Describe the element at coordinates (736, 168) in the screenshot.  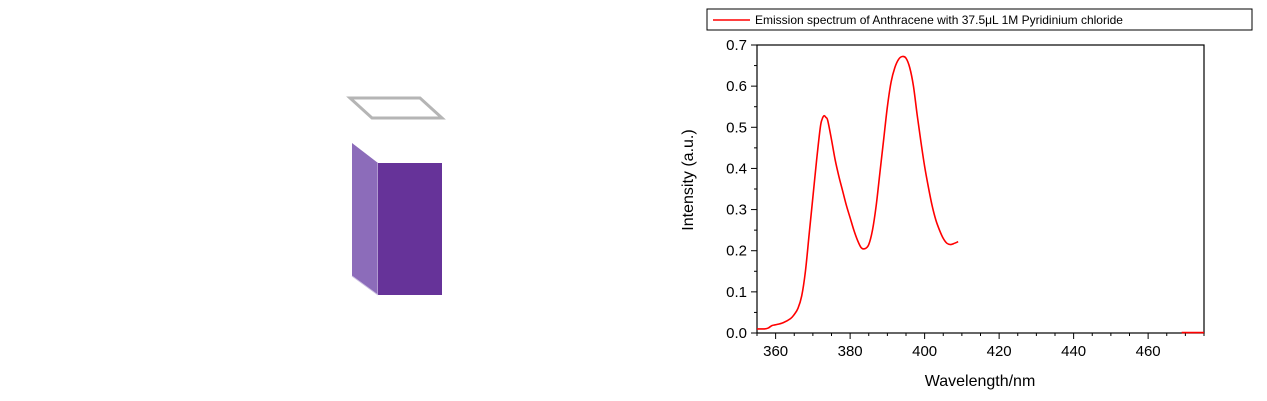
I see `y-tick-label: 0.4` at that location.